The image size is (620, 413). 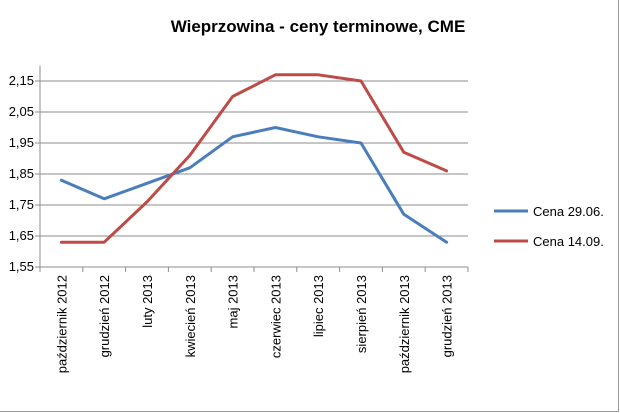 I want to click on y-tick-label: 1,75, so click(x=21, y=204).